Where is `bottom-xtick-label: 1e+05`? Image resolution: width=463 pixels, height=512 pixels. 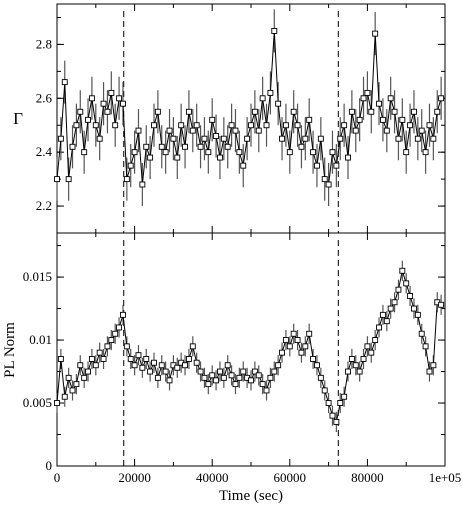 bottom-xtick-label: 1e+05 is located at coordinates (445, 477).